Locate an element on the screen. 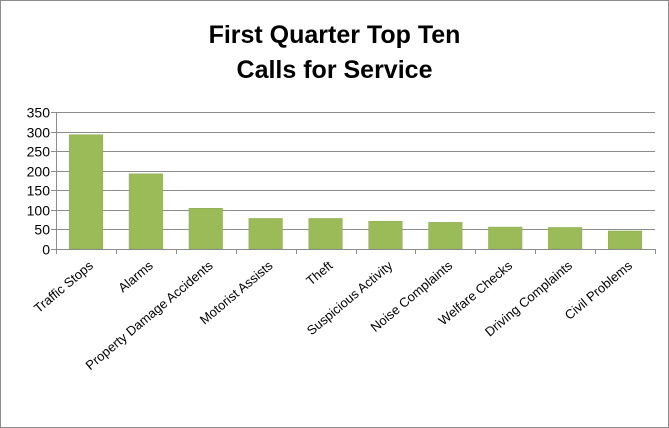  y-tick-label: 250 is located at coordinates (39, 152).